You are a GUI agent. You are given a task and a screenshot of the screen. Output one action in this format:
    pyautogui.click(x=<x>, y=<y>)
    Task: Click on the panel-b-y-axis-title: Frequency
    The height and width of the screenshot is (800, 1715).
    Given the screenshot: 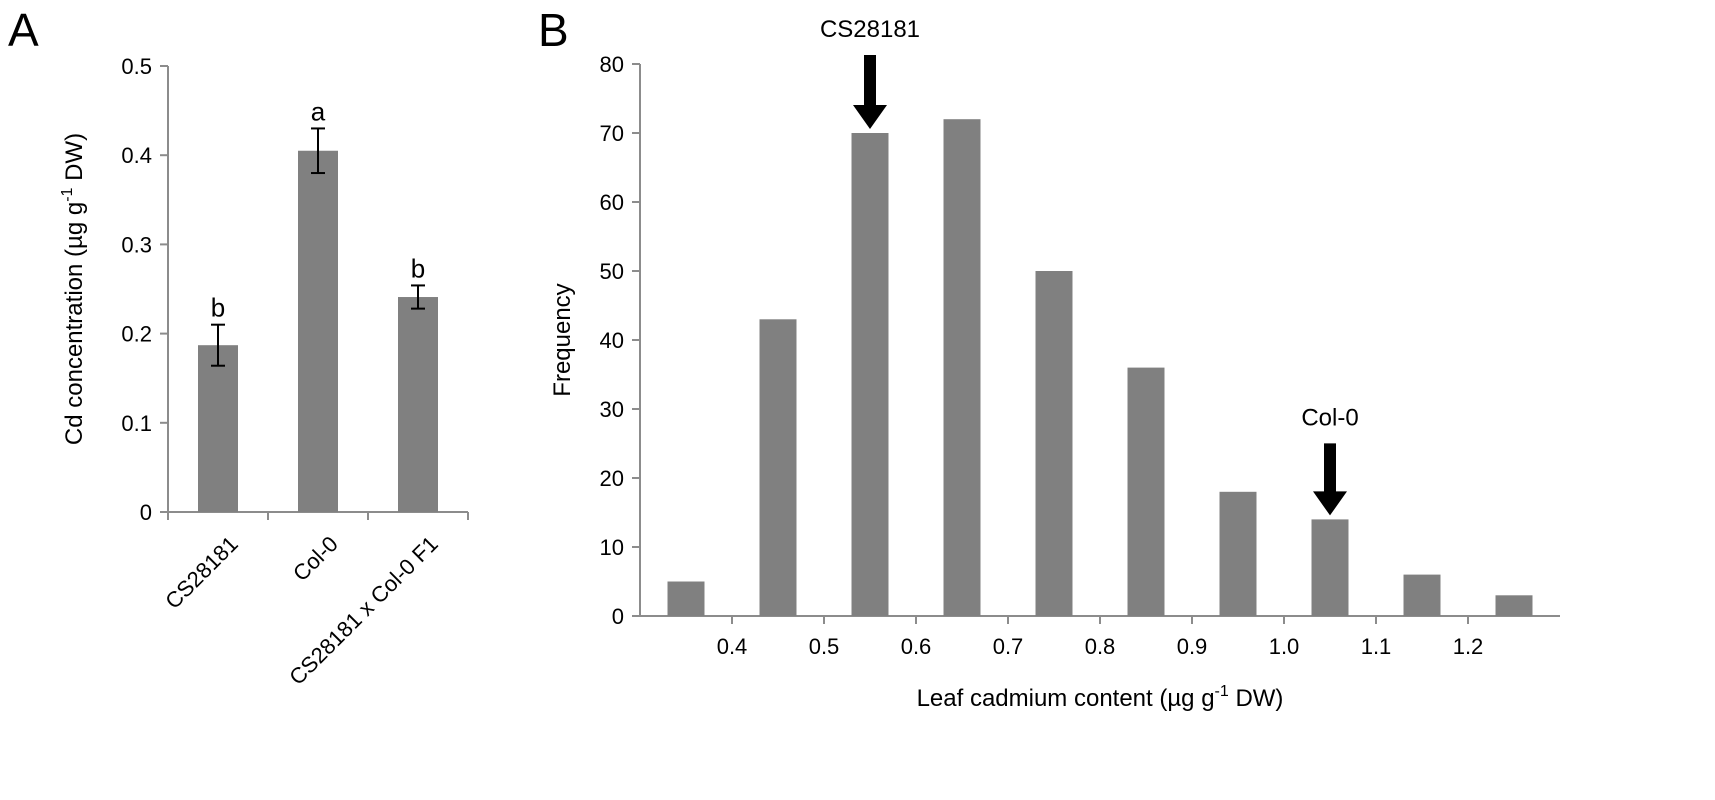 What is the action you would take?
    pyautogui.click(x=562, y=339)
    